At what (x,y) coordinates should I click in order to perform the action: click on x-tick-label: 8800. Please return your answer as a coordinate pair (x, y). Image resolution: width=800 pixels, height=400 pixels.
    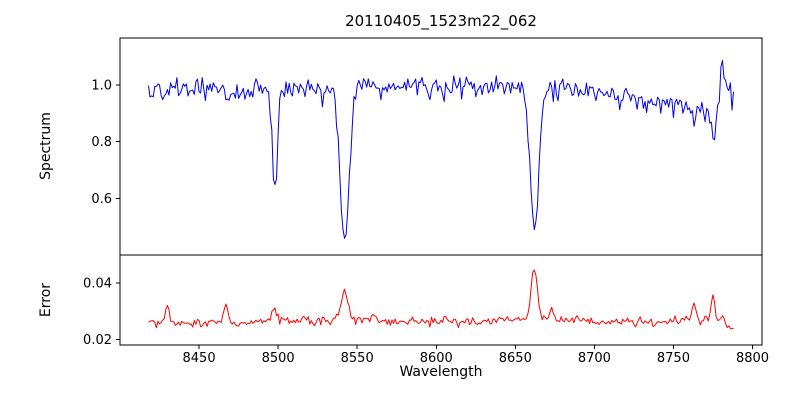
    Looking at the image, I should click on (752, 358).